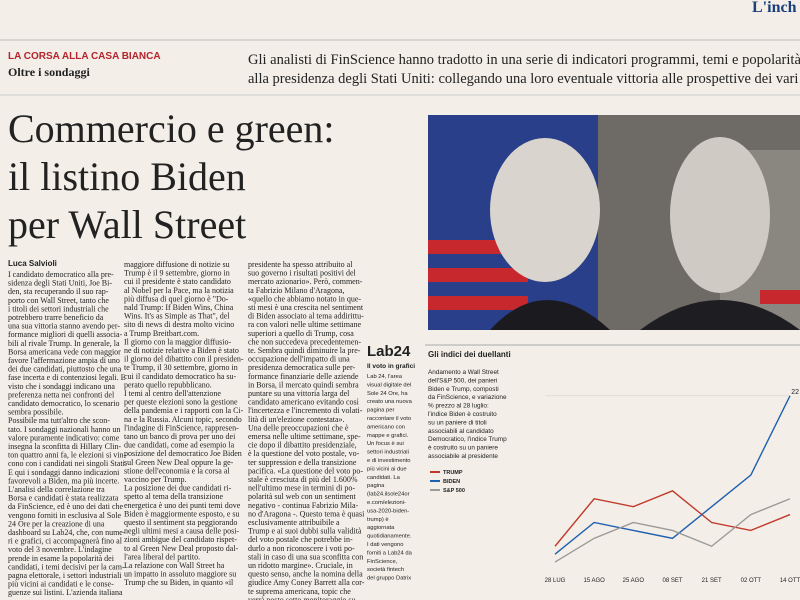 This screenshot has width=800, height=600. I want to click on body-line: l'indagine di FinScience, rappresen-, so click(181, 427).